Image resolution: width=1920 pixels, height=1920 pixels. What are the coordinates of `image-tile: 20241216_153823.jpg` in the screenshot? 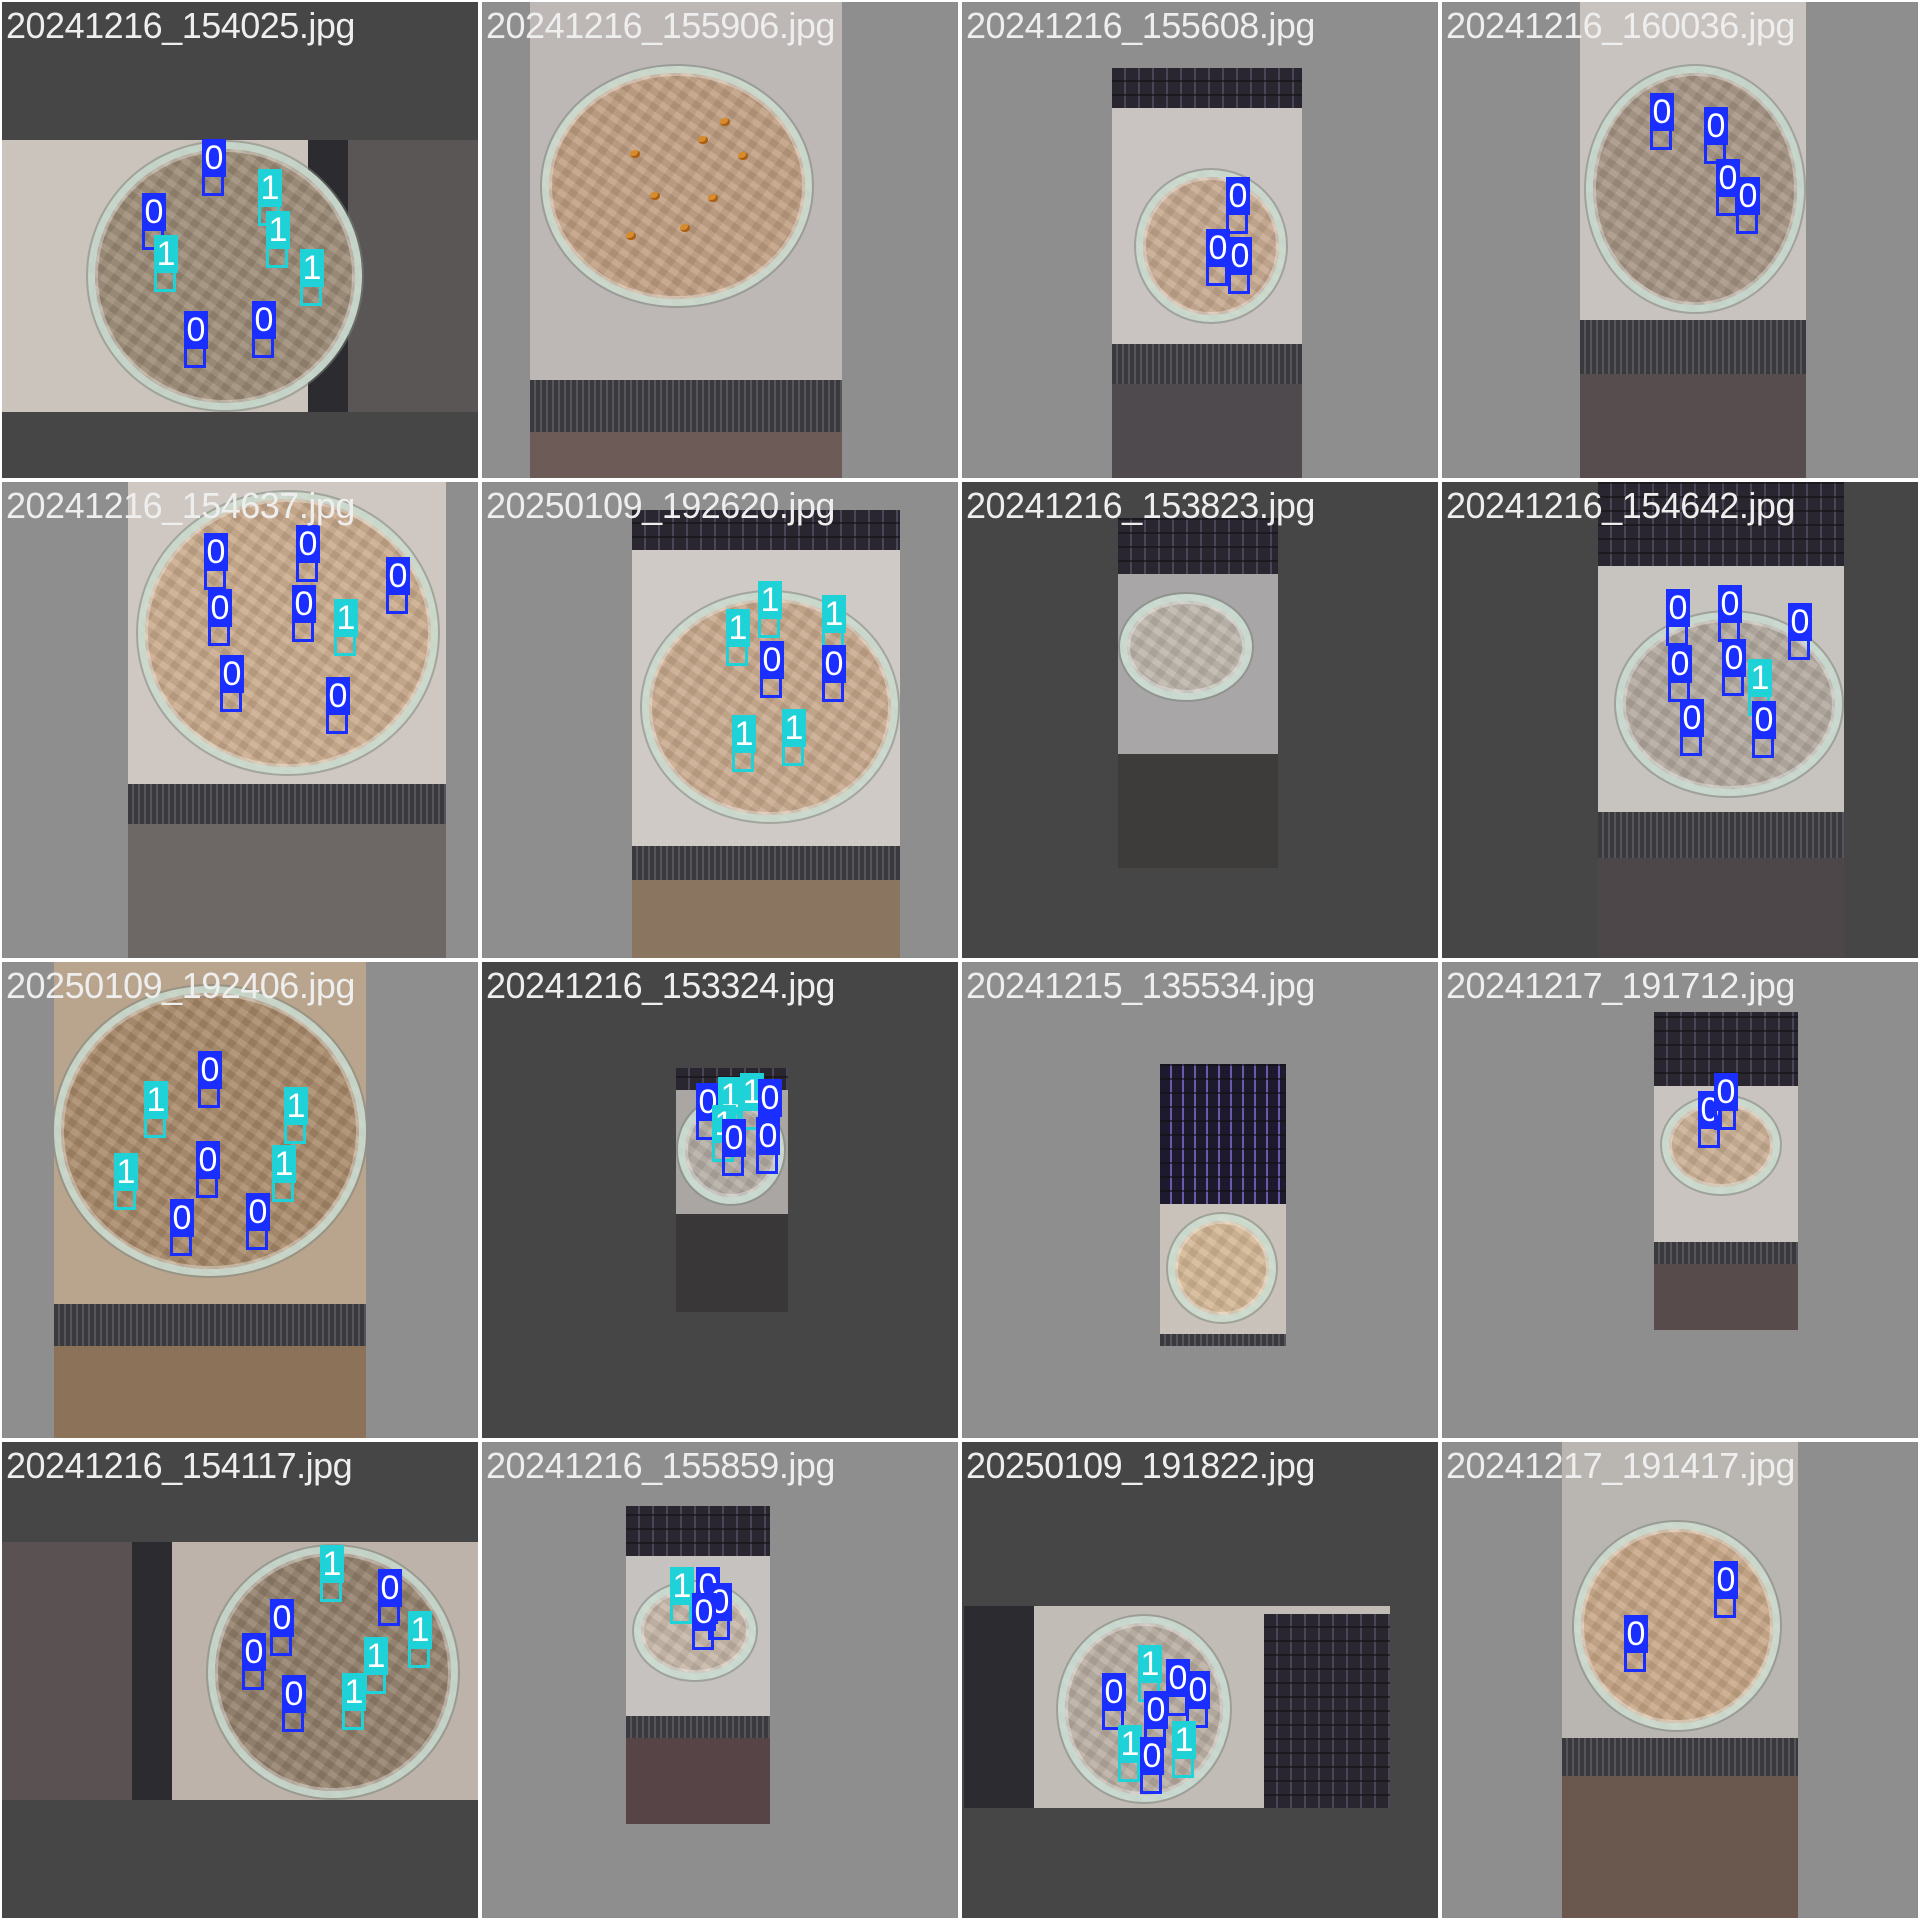 It's located at (1200, 720).